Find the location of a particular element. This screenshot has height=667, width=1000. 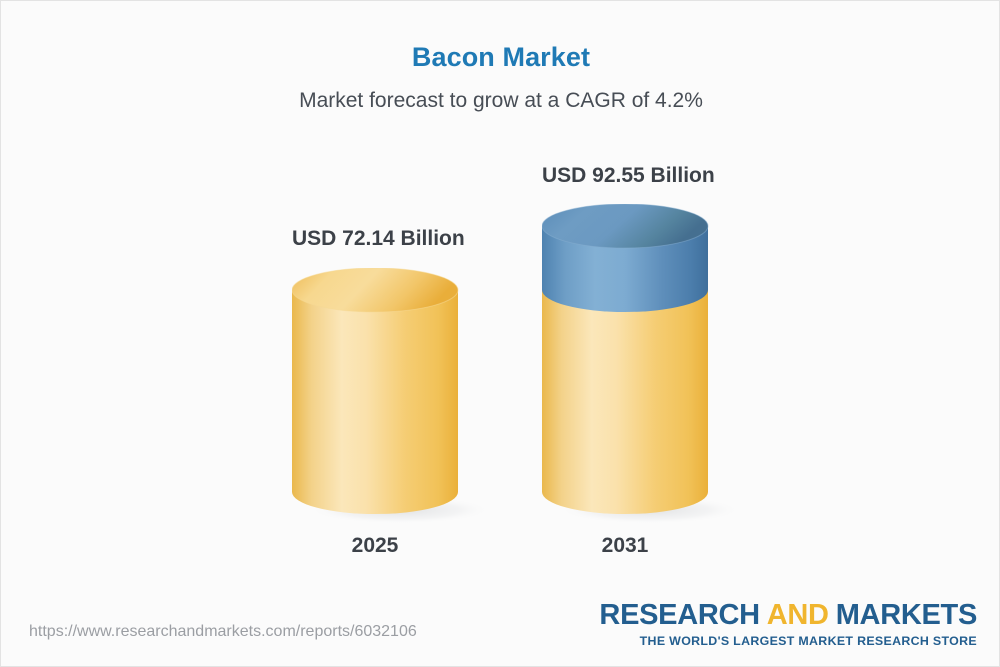

cylinder-2031 is located at coordinates (642, 364).